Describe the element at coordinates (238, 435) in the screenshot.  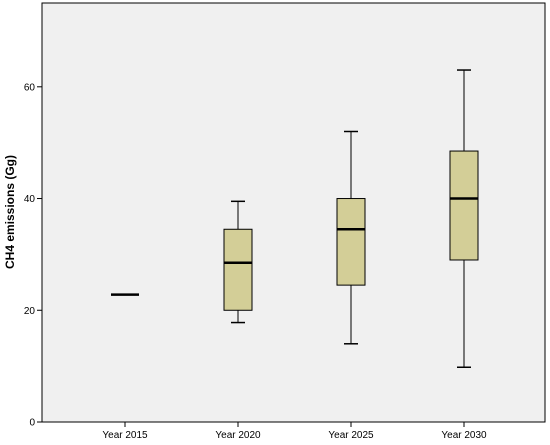
I see `x-tick-label-1: Year 2020` at that location.